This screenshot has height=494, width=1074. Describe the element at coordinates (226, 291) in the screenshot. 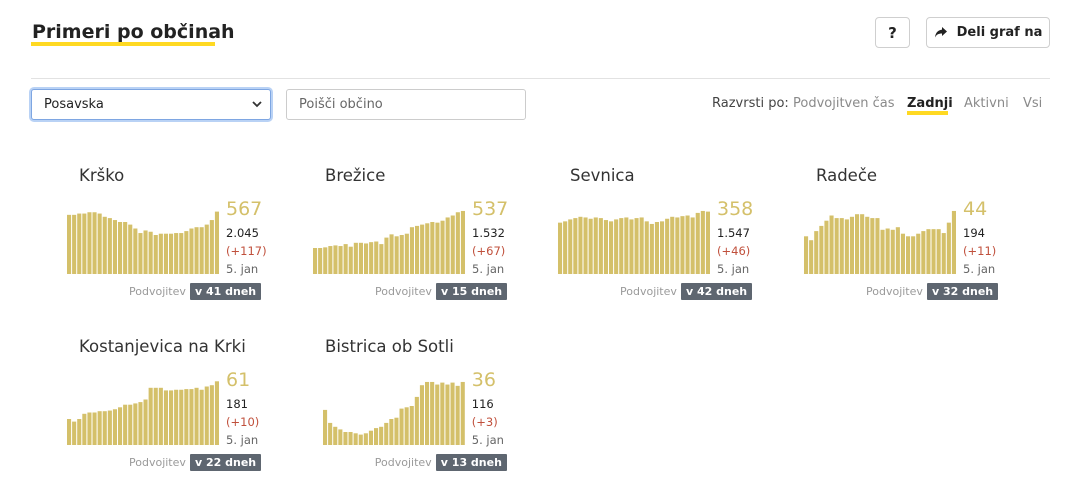

I see `doubling-badge: v 41 dneh` at that location.